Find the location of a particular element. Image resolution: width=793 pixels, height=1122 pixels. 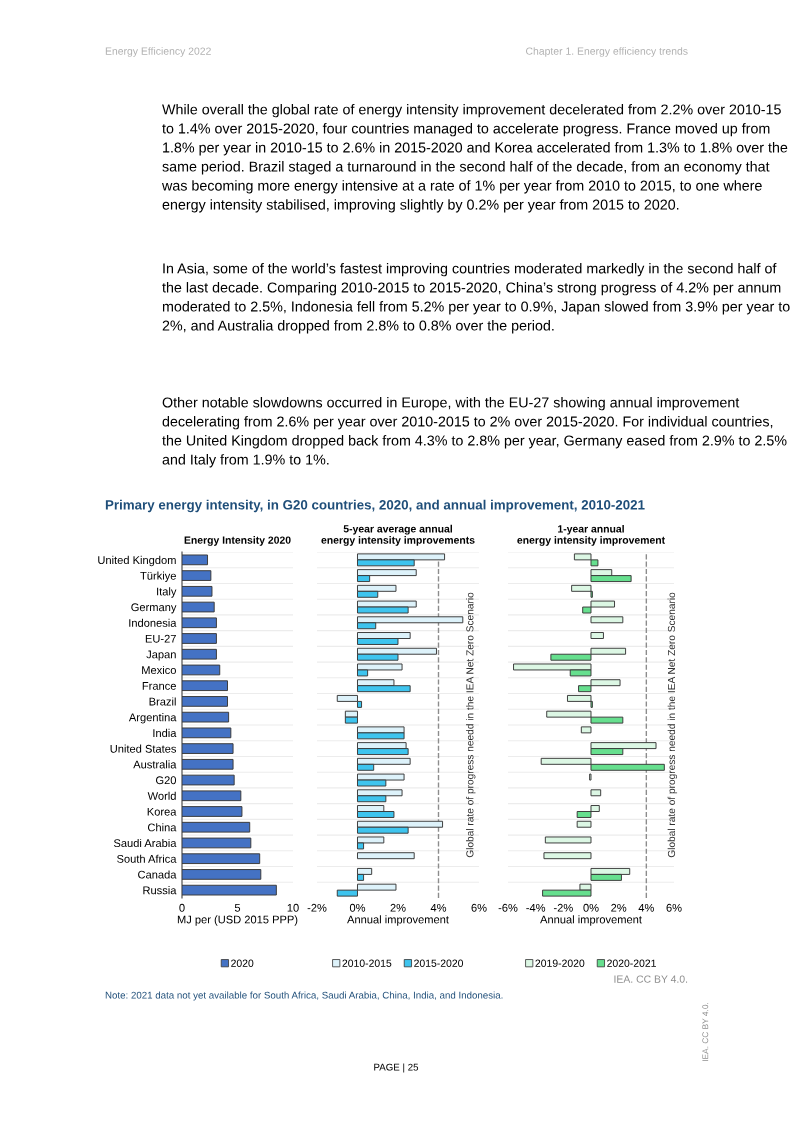

y-tick-label: Saudi Arabia is located at coordinates (145, 843).